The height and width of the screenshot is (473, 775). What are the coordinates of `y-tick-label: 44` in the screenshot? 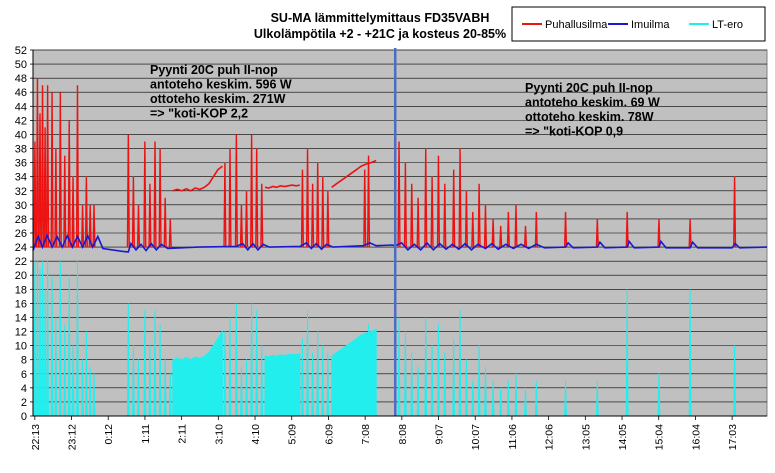 It's located at (21, 107).